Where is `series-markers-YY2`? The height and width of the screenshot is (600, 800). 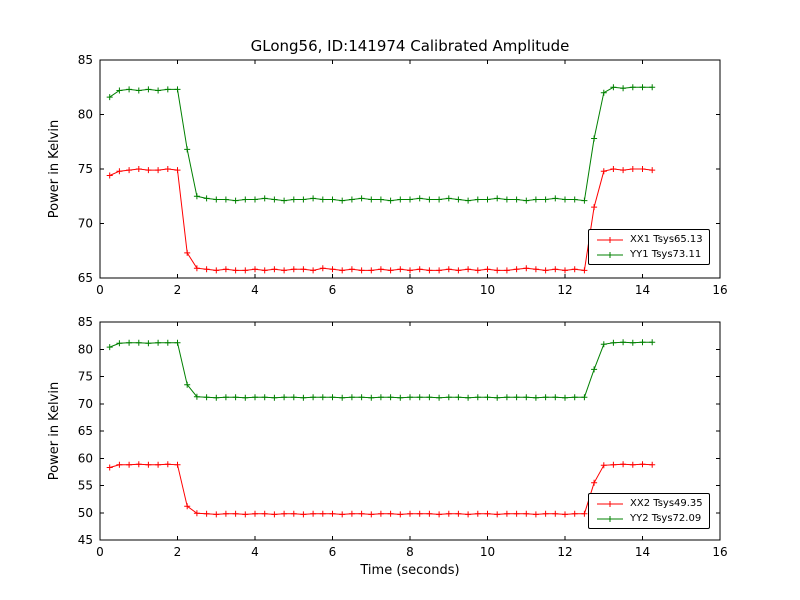 series-markers-YY2 is located at coordinates (381, 370).